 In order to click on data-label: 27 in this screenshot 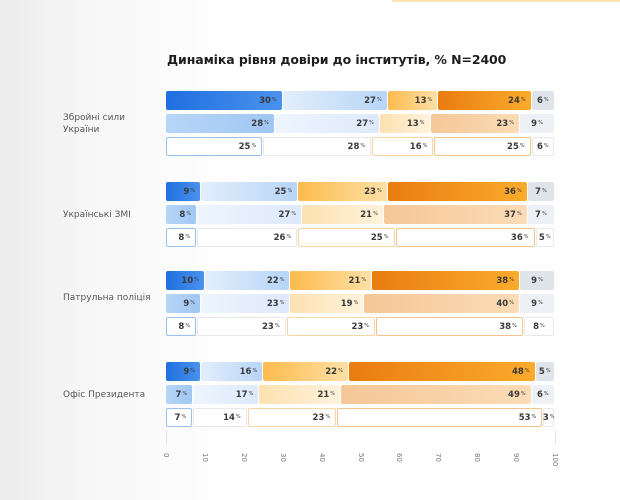, I will do `click(362, 123)`.